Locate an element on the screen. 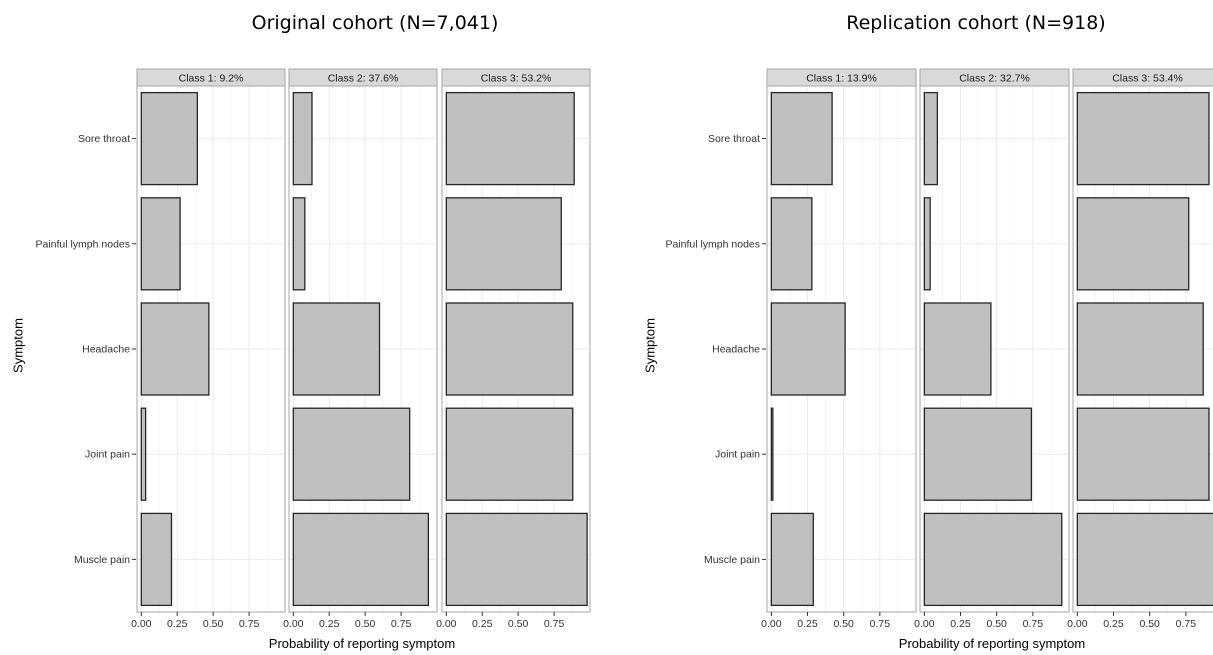 This screenshot has height=655, width=1213. x-axis-label-original: Probability of reporting symptom is located at coordinates (362, 643).